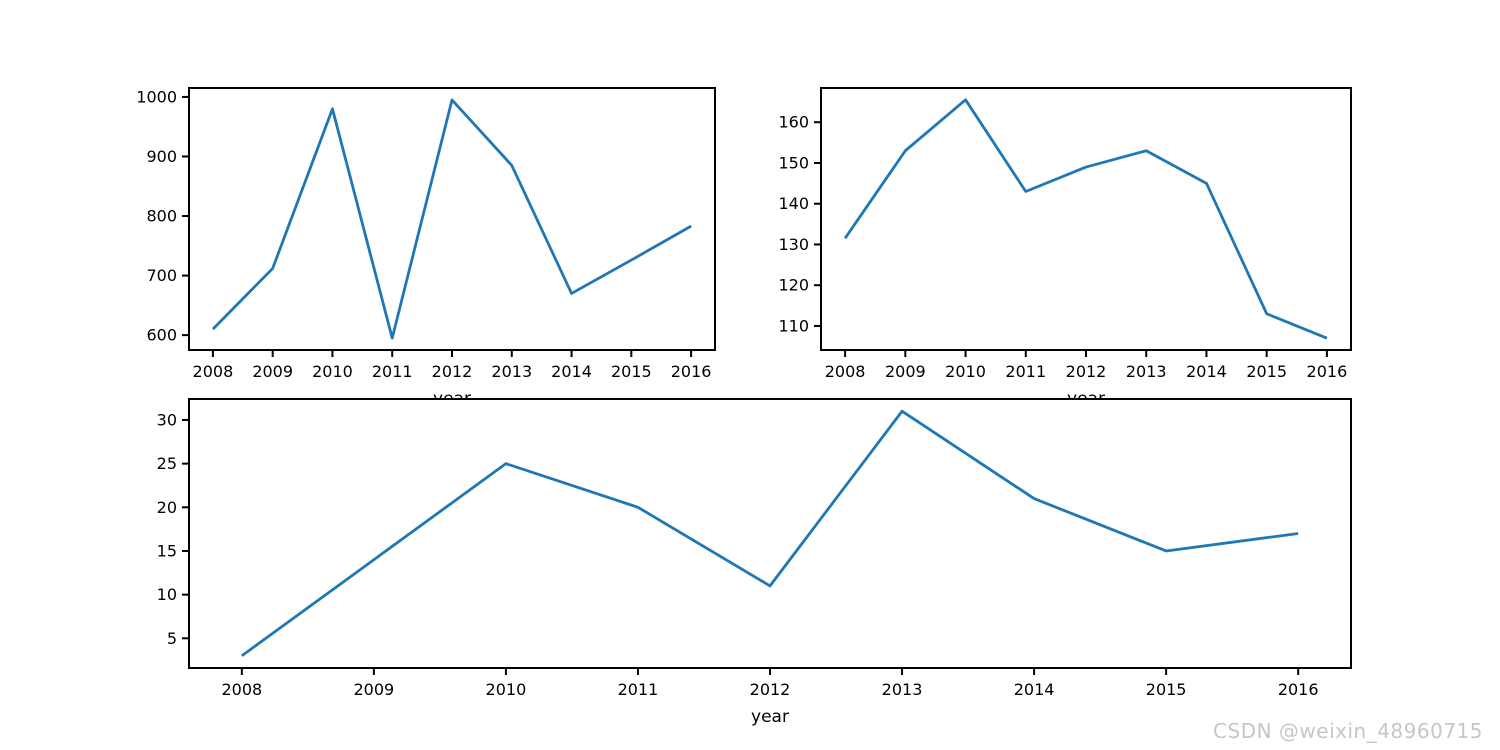  What do you see at coordinates (167, 463) in the screenshot?
I see `y-tick-label: 25` at bounding box center [167, 463].